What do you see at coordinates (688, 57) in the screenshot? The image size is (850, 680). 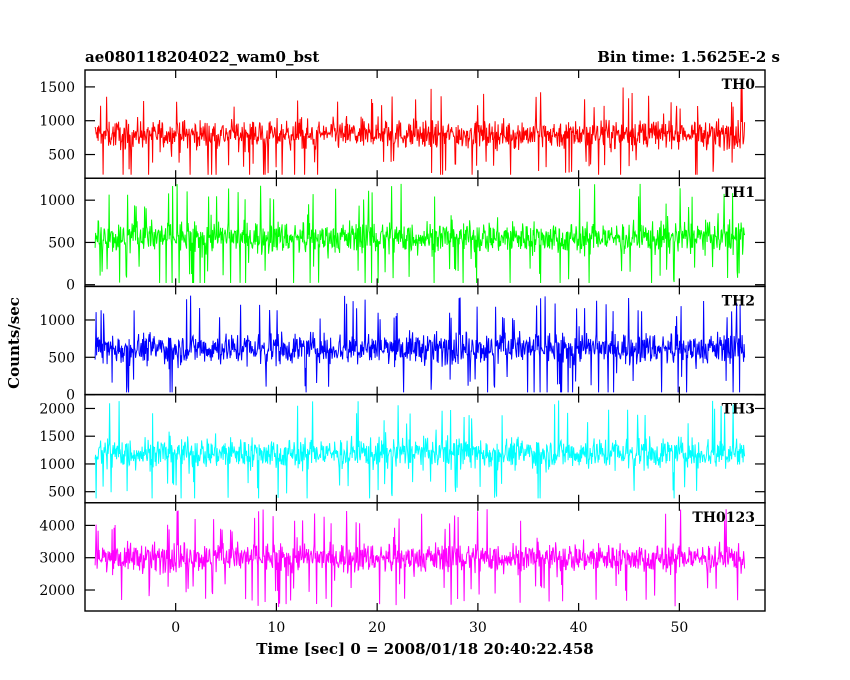 I see `bin-time-label: Bin time: 1.5625E-2 s` at bounding box center [688, 57].